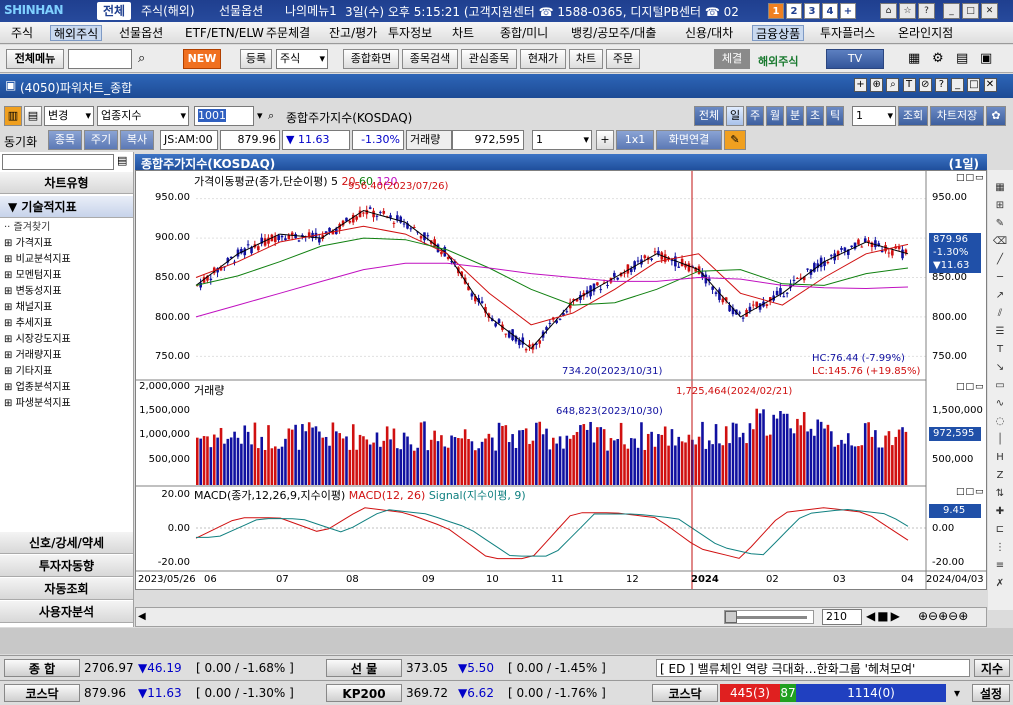 This screenshot has height=705, width=1013. I want to click on cycle-tool-icon: ◌, so click(1000, 421).